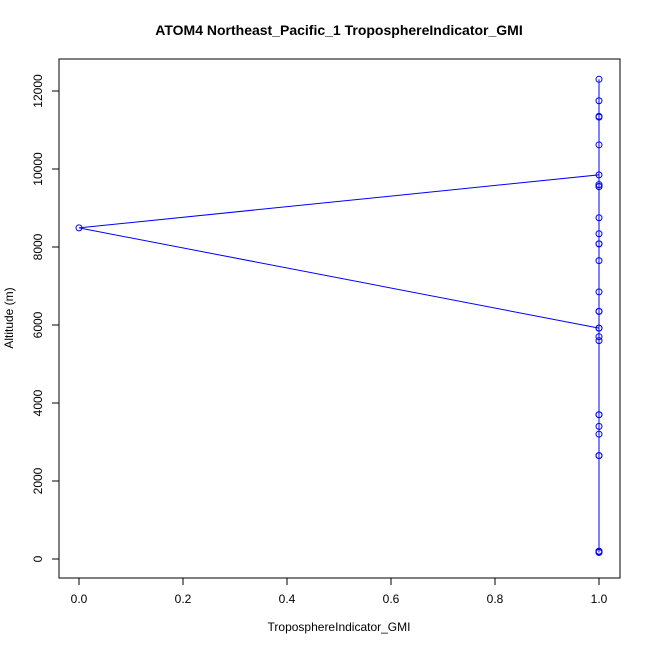 The height and width of the screenshot is (650, 650). What do you see at coordinates (38, 558) in the screenshot?
I see `y-tick-label: 0` at bounding box center [38, 558].